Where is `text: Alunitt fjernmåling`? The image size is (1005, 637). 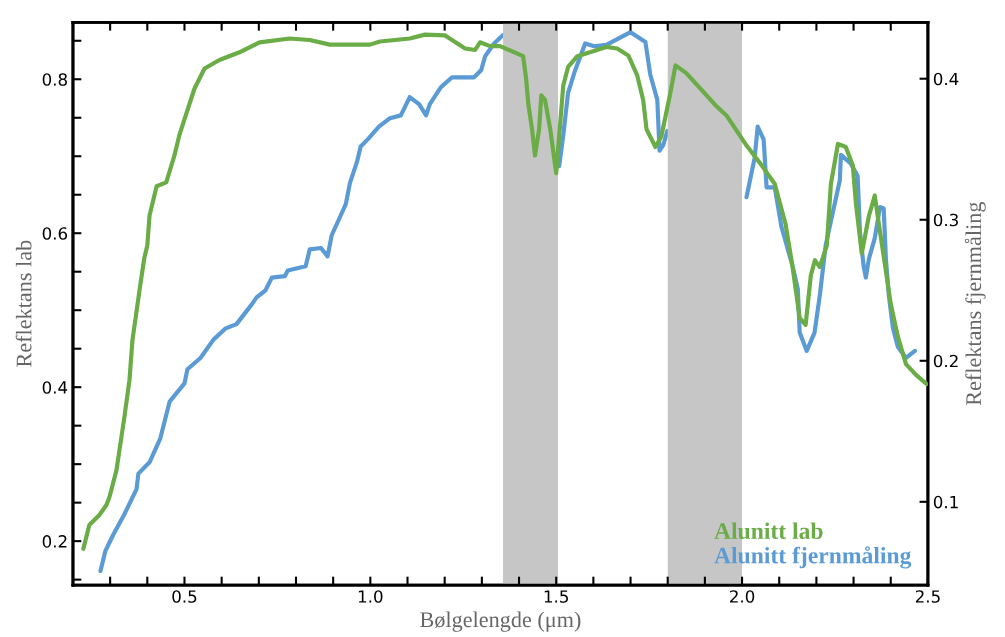 text: Alunitt fjernmåling is located at coordinates (813, 557).